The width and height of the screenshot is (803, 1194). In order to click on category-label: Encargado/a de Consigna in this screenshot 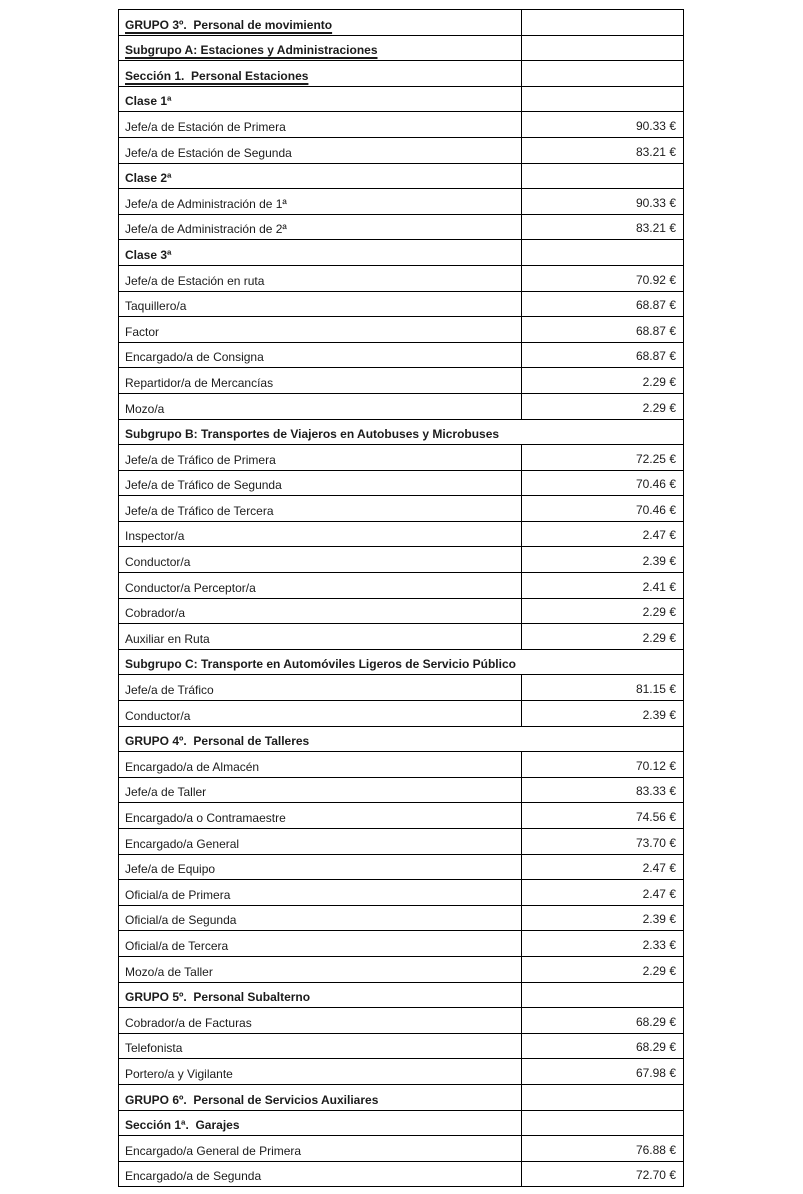, I will do `click(194, 357)`.